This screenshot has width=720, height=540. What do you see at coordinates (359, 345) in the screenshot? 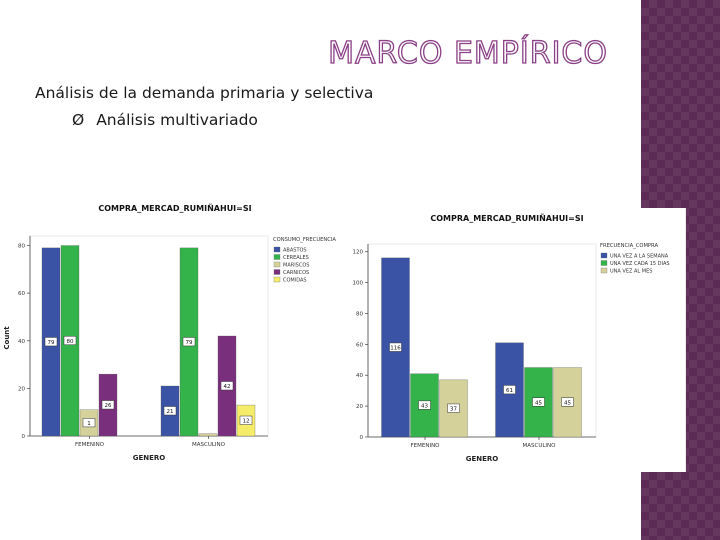
I see `chart-right-ytick-label: 60` at bounding box center [359, 345].